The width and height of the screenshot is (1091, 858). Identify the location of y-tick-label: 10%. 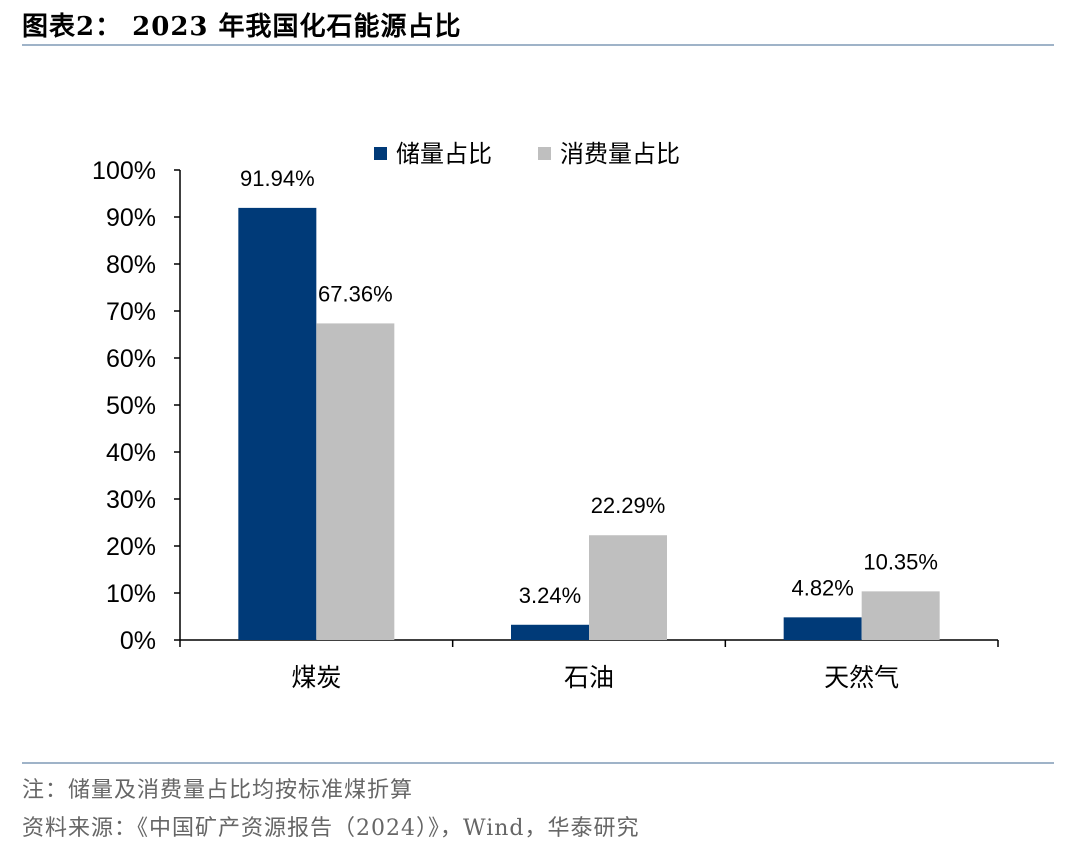
(131, 594).